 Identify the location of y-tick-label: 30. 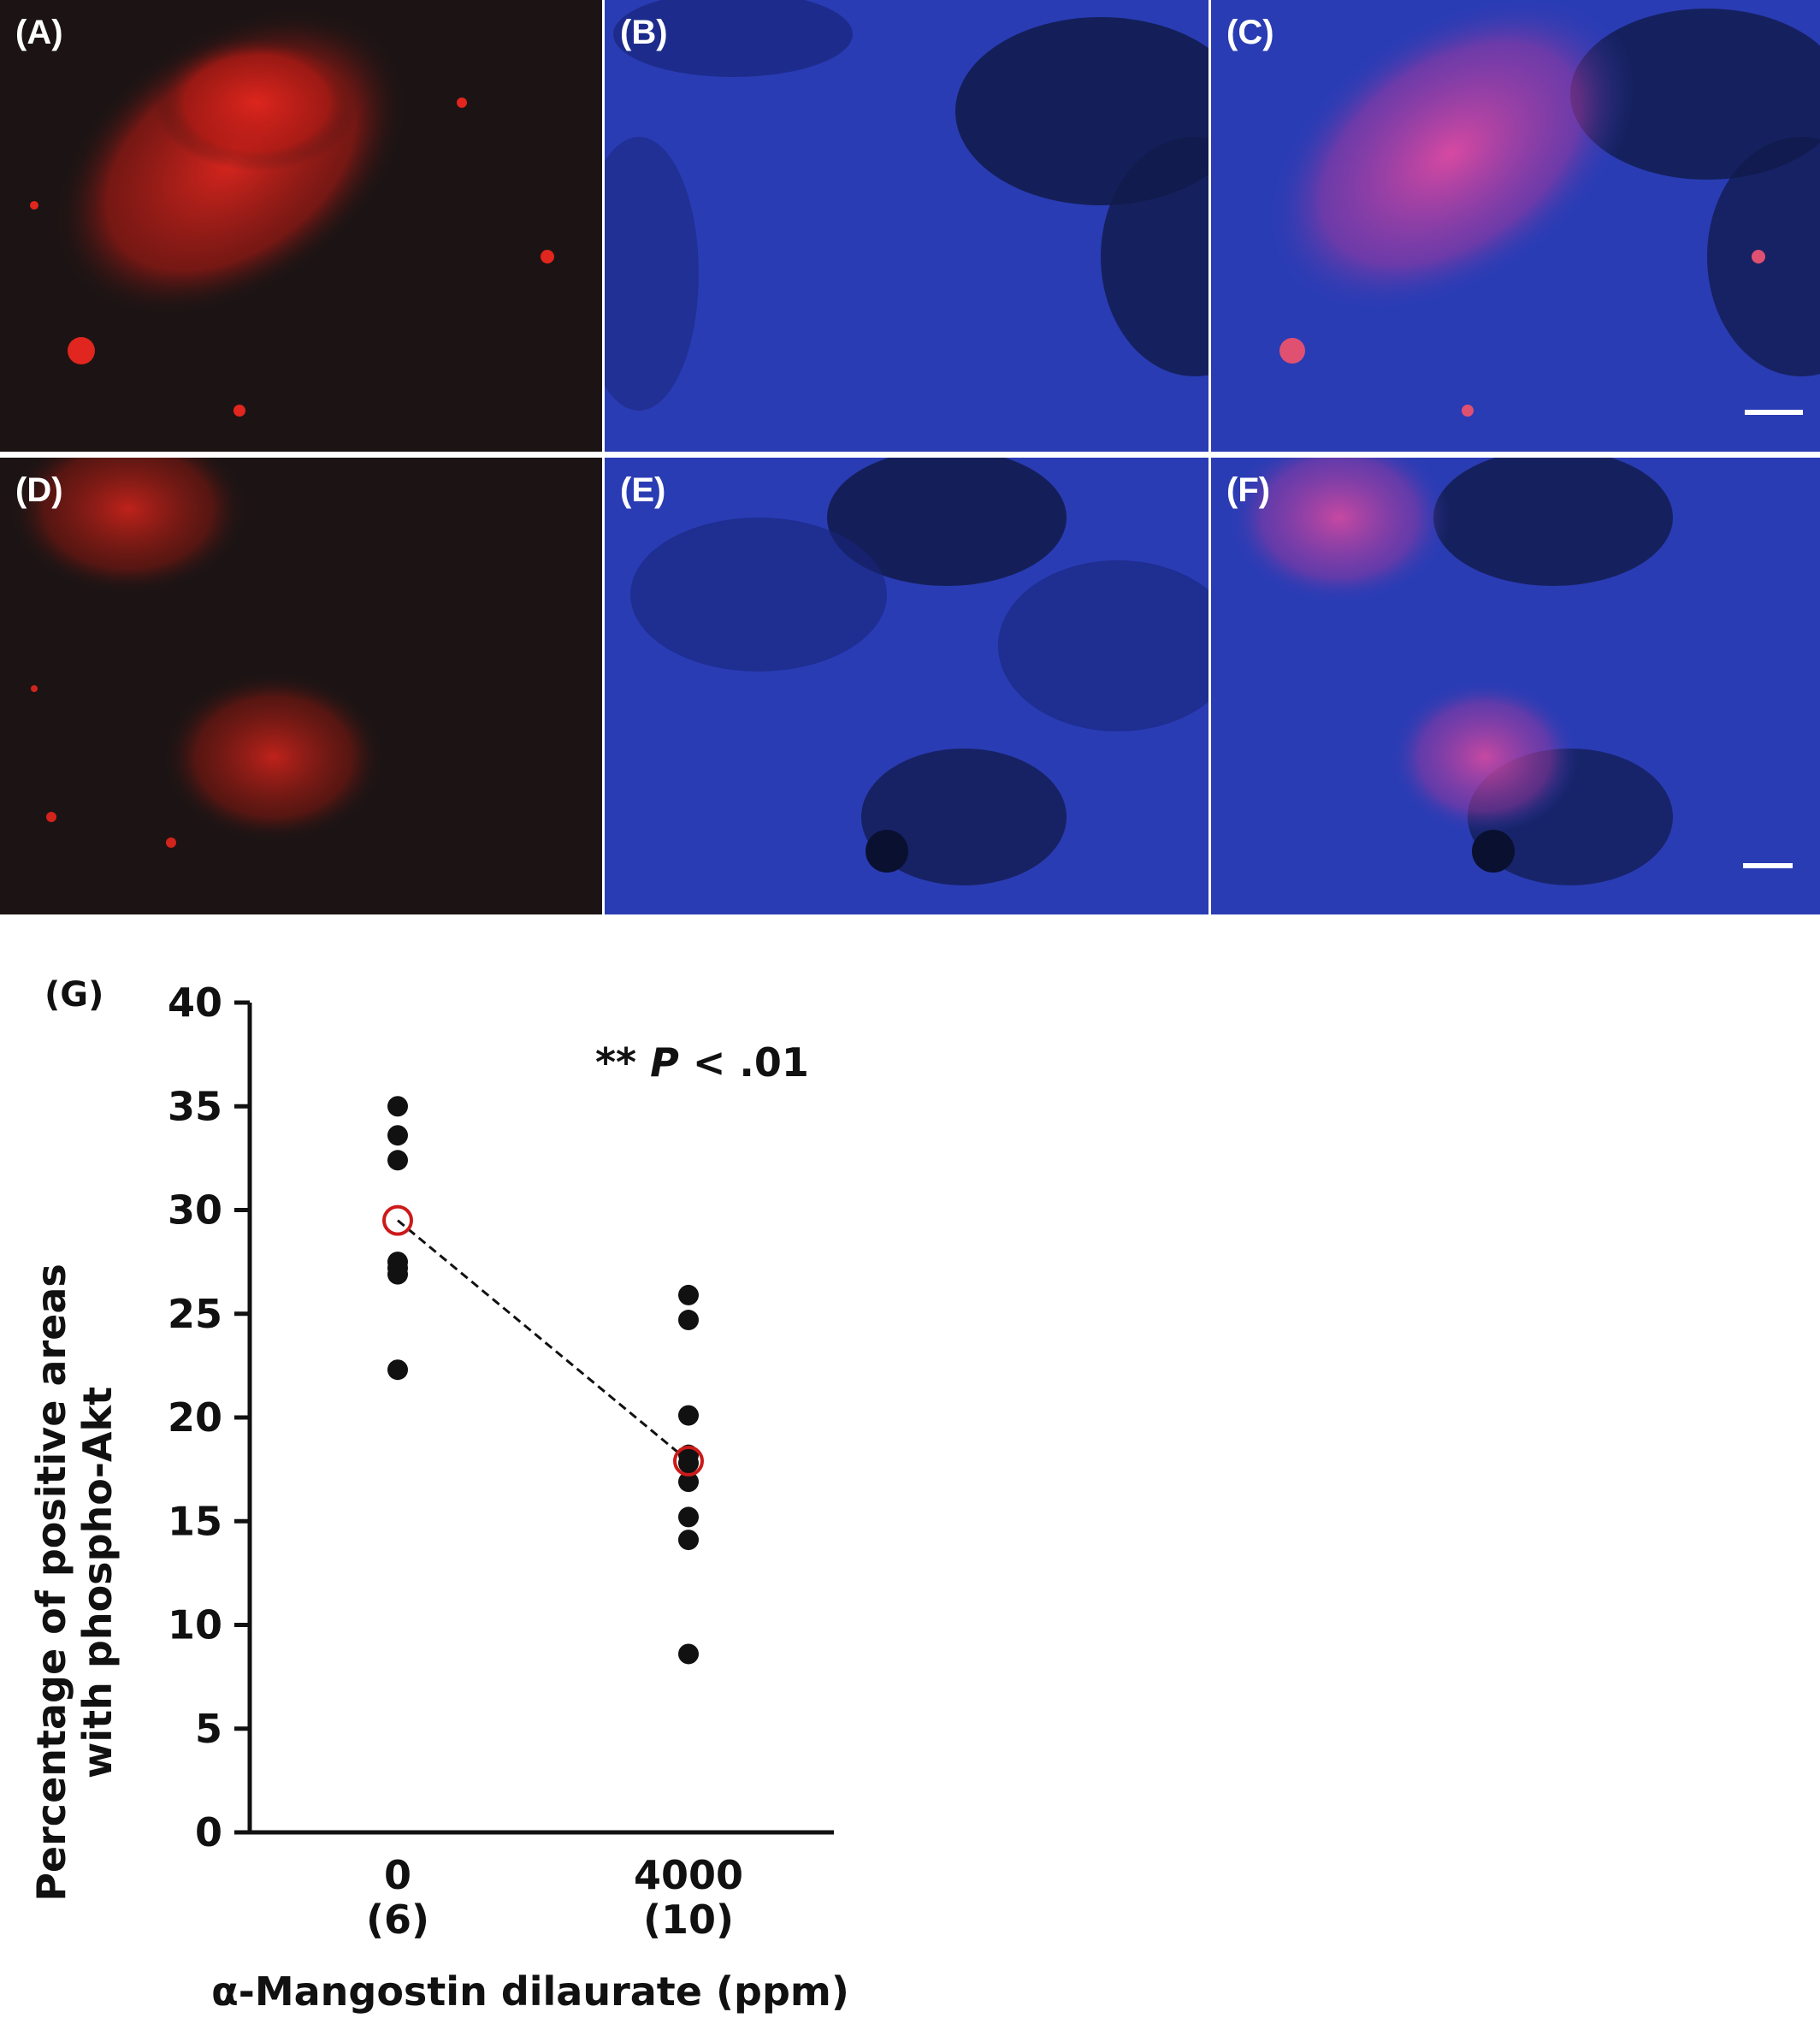
(195, 1210).